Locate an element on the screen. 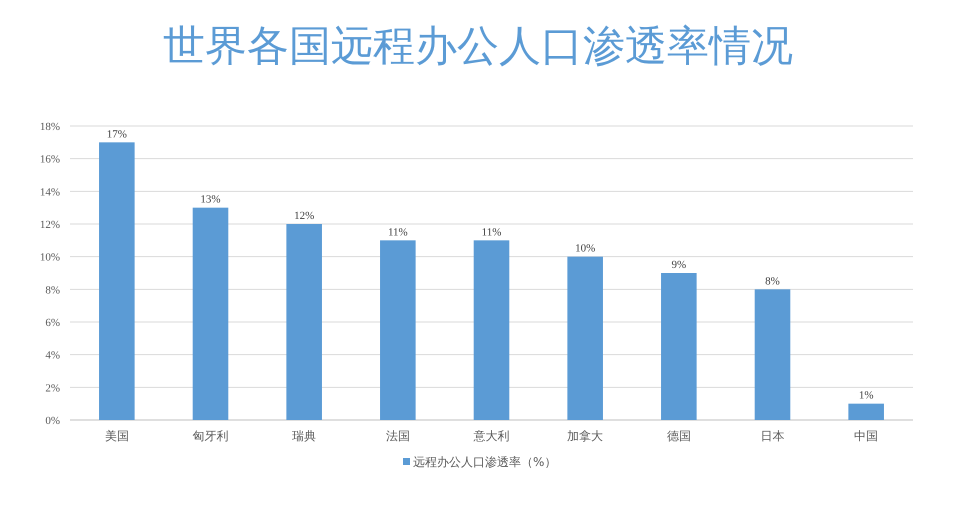 Image resolution: width=954 pixels, height=525 pixels. data-label: 1% is located at coordinates (866, 396).